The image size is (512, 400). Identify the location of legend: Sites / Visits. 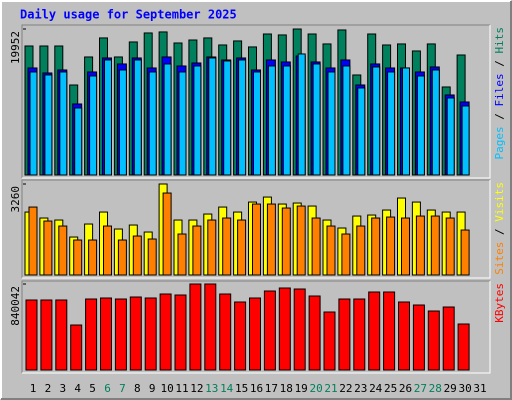
(499, 228).